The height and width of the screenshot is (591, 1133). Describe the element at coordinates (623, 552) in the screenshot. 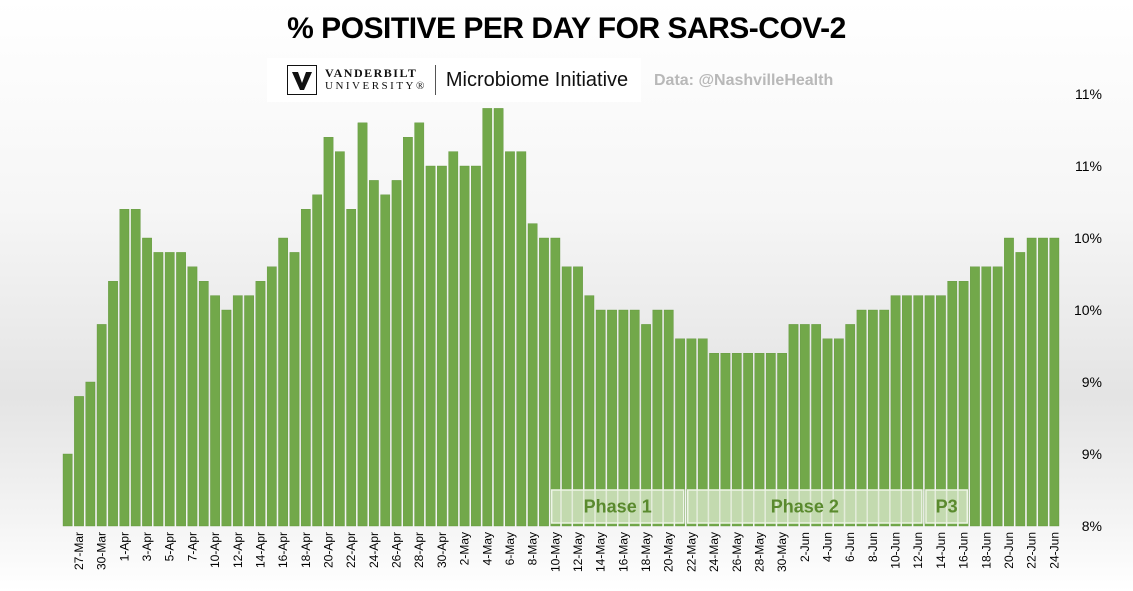

I see `x-tick-label: 16-May` at that location.